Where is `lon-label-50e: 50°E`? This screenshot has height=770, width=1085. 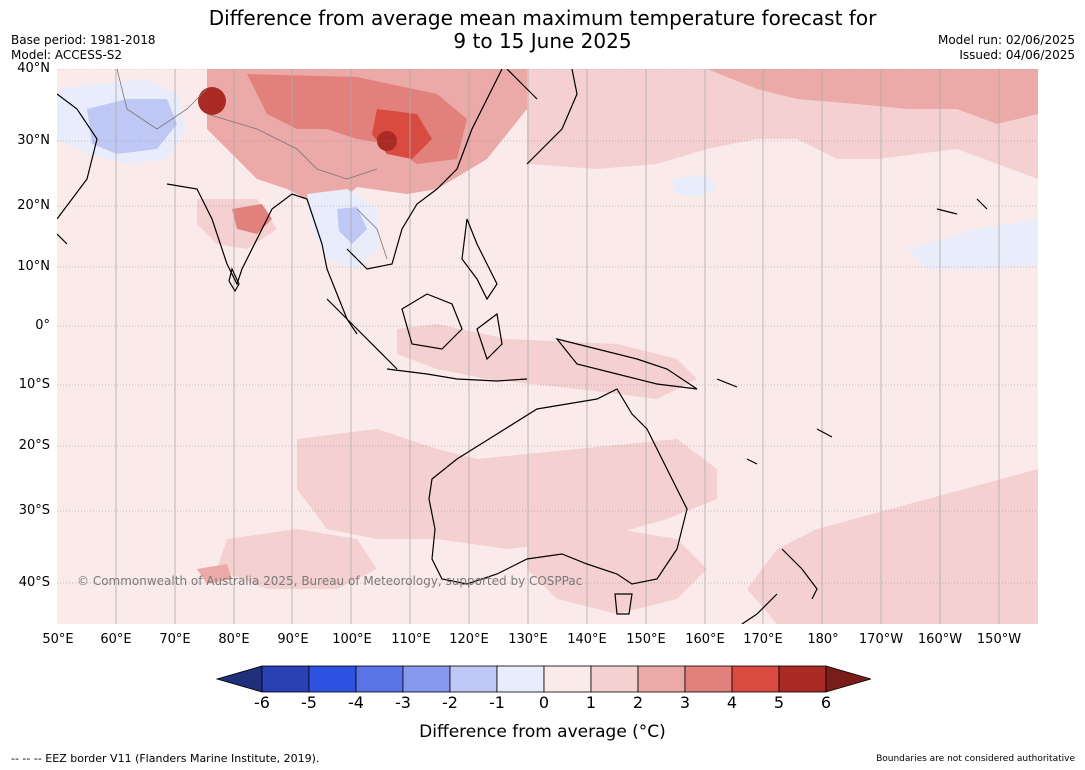
lon-label-50e: 50°E is located at coordinates (58, 639).